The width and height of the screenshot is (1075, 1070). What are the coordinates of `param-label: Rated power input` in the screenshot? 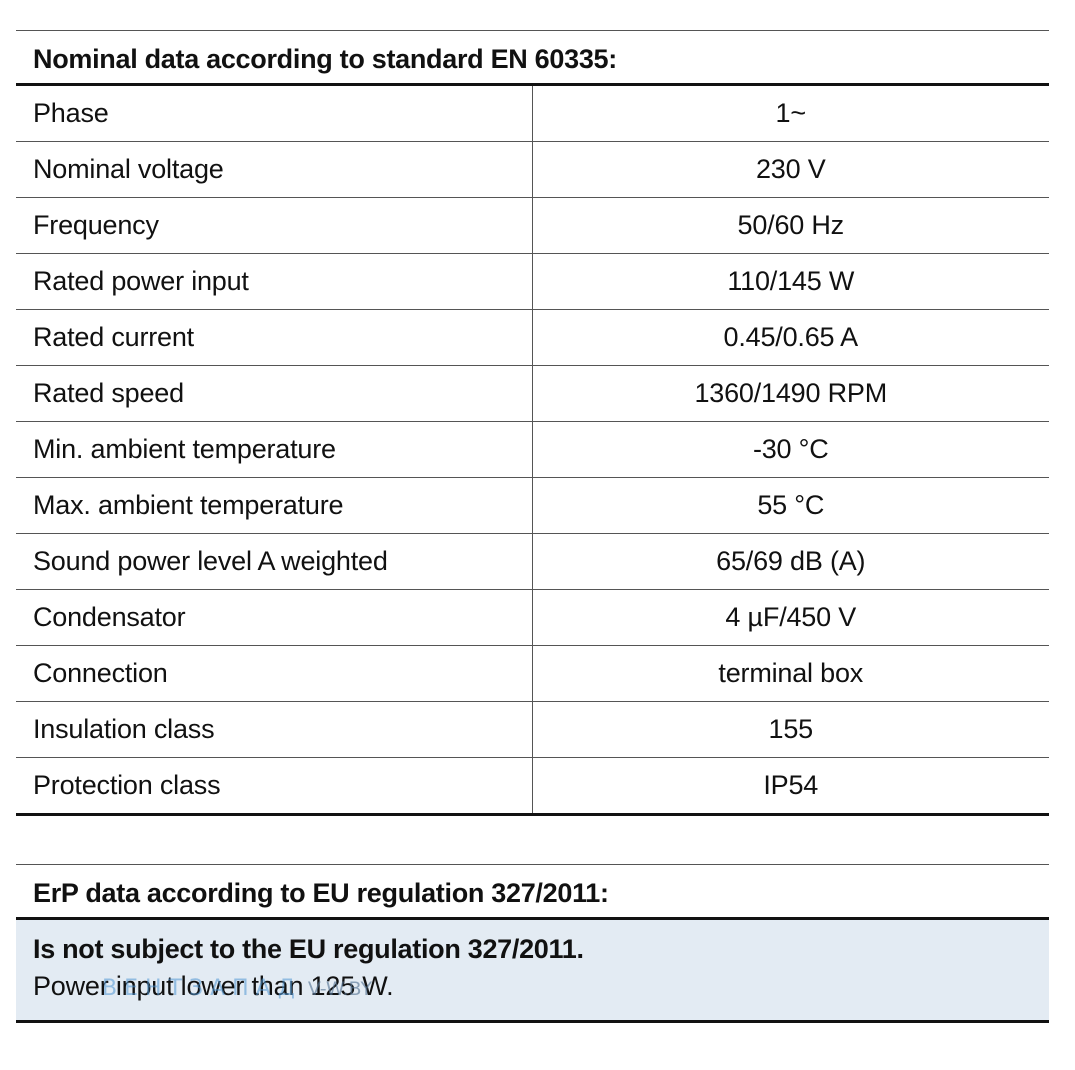 It's located at (274, 281).